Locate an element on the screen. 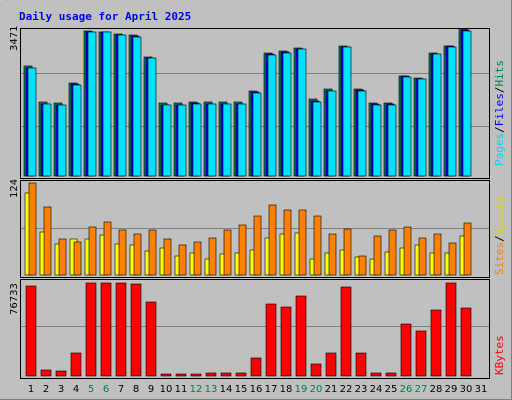 This screenshot has width=512, height=400. legend-pages: Pages is located at coordinates (499, 149).